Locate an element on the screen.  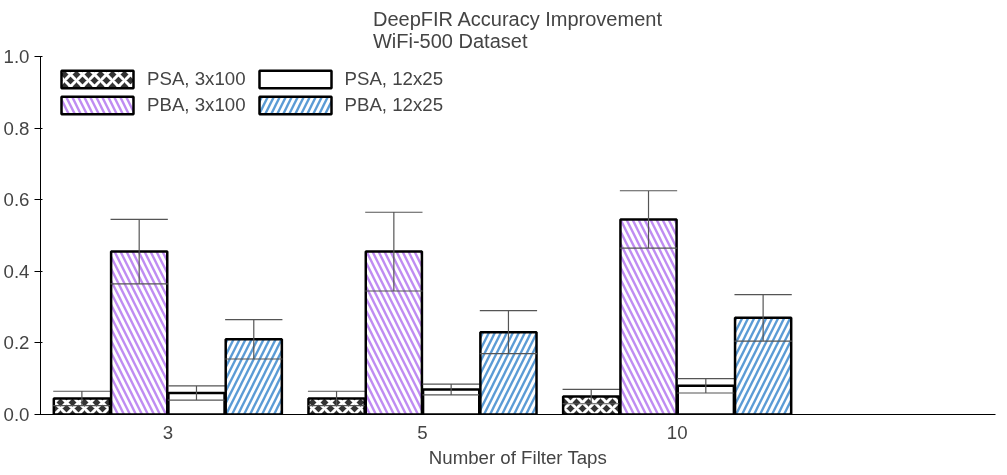
legend-label: PBA, 12x25 is located at coordinates (394, 105).